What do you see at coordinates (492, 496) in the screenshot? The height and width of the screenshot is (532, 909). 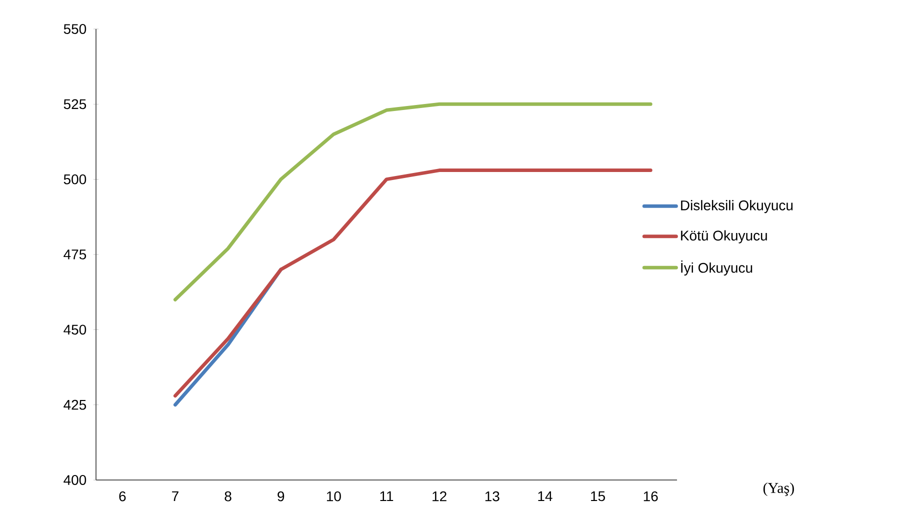 I see `x-tick-label: 13` at bounding box center [492, 496].